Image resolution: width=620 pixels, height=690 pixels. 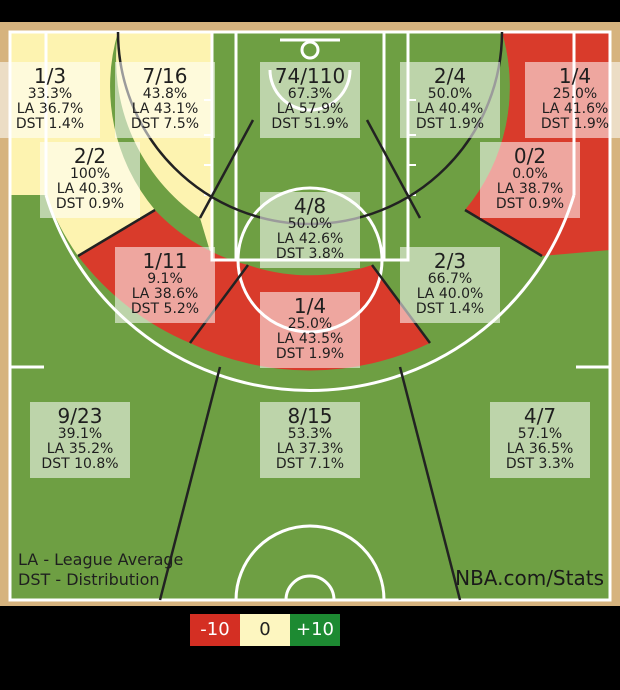 I want to click on zone-label-r-wing-mid: 2/3 66.7% LA 40.0% DST 1.4%, so click(x=450, y=285).